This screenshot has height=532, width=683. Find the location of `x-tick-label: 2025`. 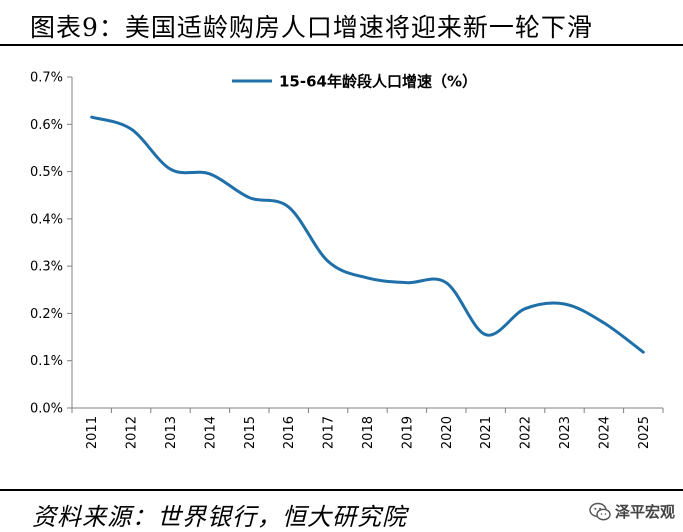

x-tick-label: 2025 is located at coordinates (644, 432).